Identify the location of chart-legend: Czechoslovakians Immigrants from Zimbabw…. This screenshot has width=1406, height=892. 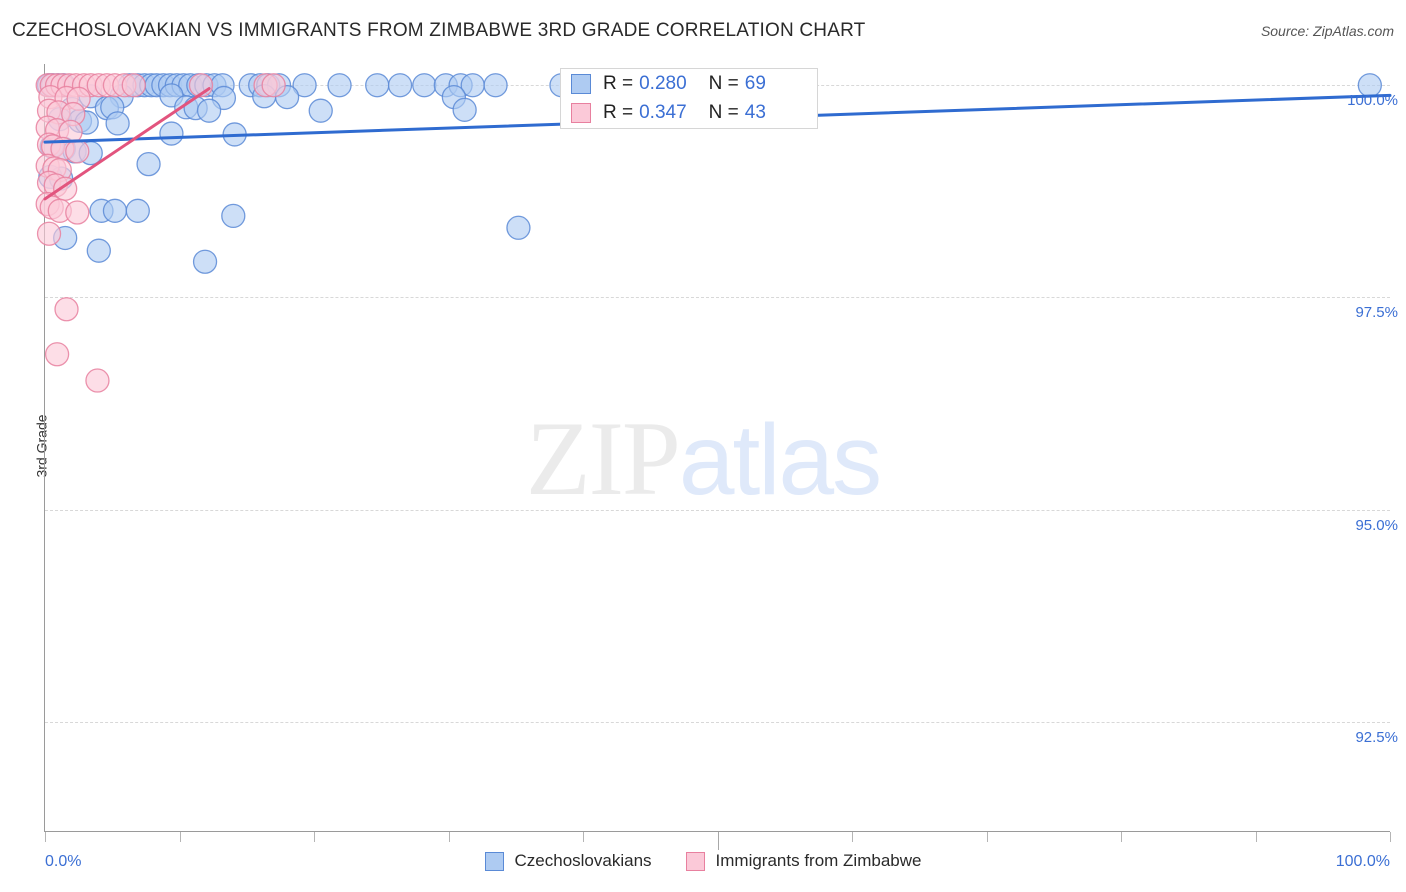
(703, 861).